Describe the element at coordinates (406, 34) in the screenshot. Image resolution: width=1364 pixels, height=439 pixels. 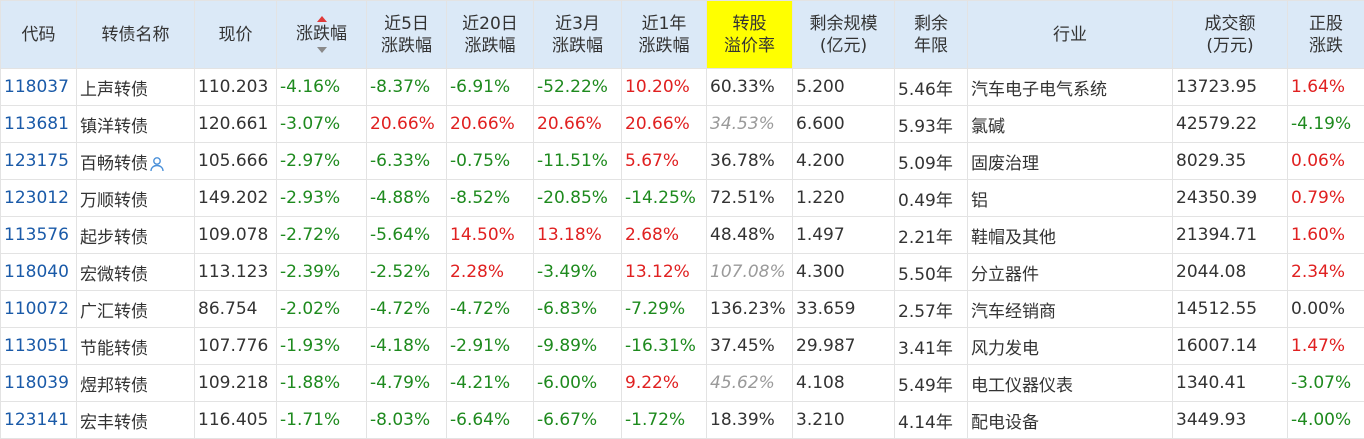
I see `column-header-chg5d: 近5日 涨跌幅` at that location.